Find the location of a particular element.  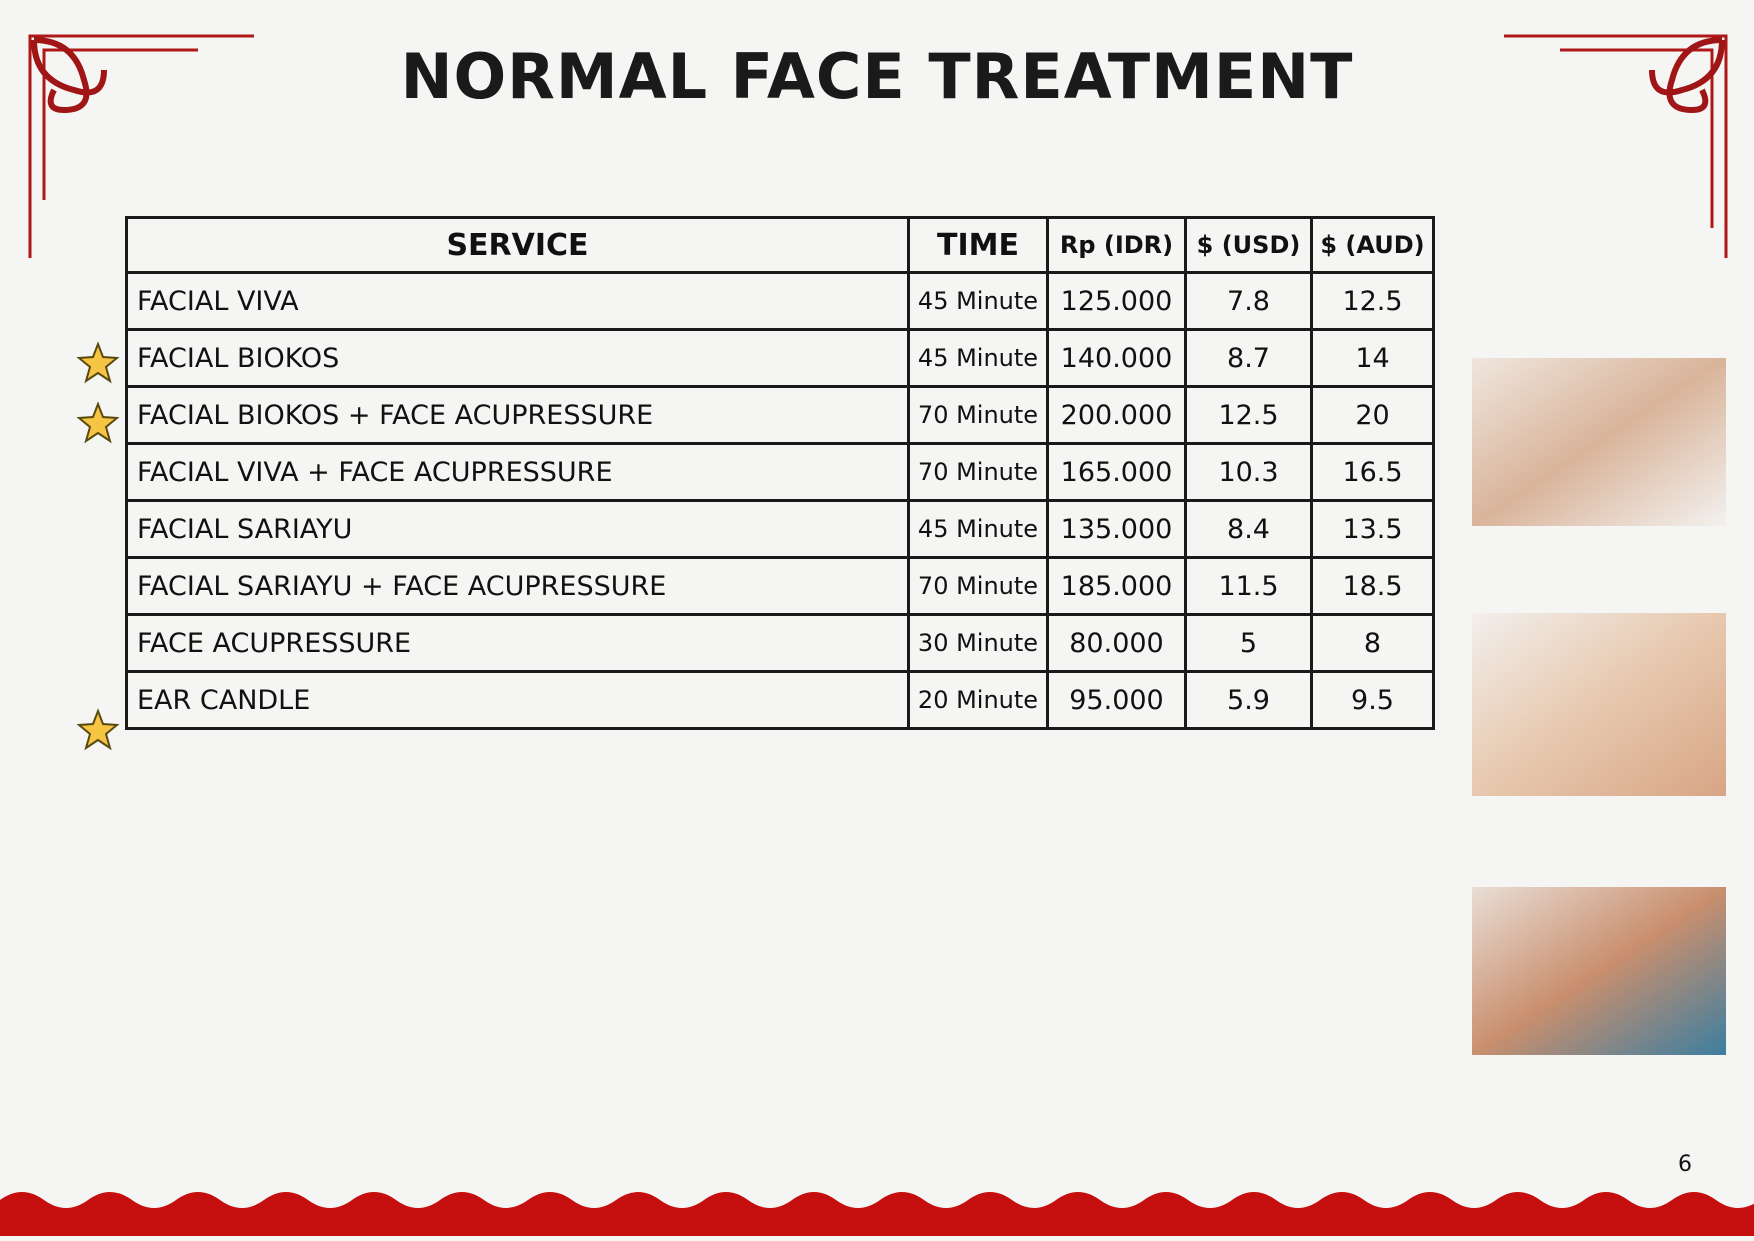

ornament-left is located at coordinates (69, 75).